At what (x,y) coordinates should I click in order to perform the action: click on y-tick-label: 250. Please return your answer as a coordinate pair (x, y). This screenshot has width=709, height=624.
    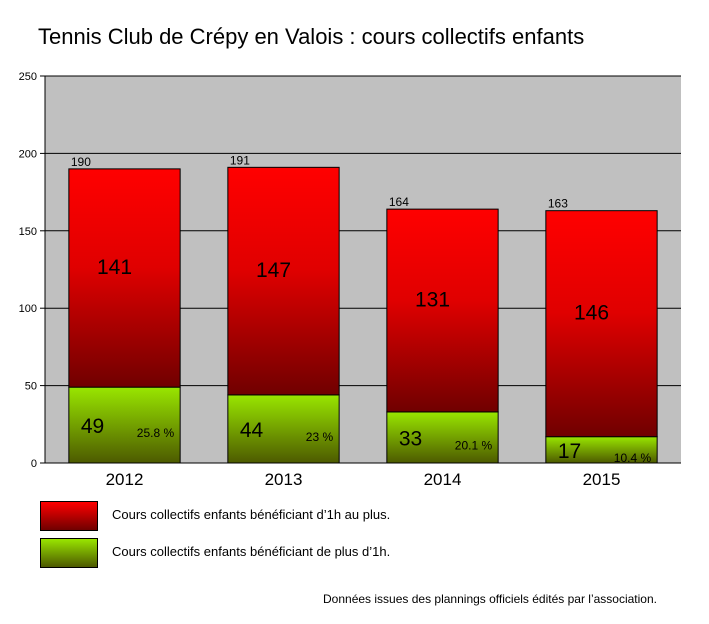
    Looking at the image, I should click on (28, 77).